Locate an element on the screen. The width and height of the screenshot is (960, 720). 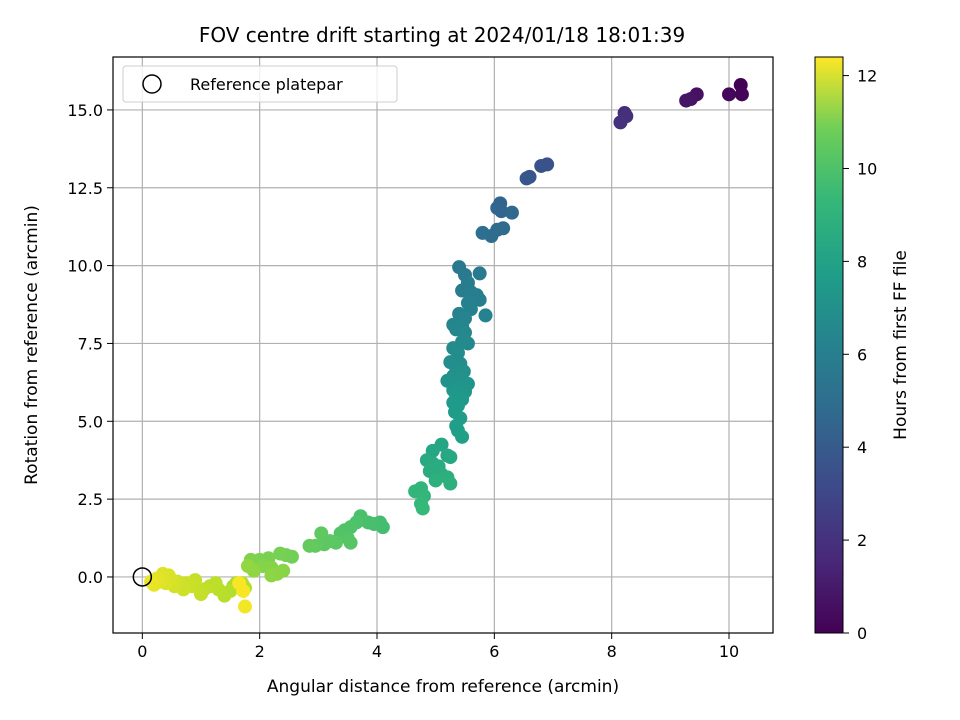
x-axis-label: Angular distance from reference (arcmin) is located at coordinates (443, 687).